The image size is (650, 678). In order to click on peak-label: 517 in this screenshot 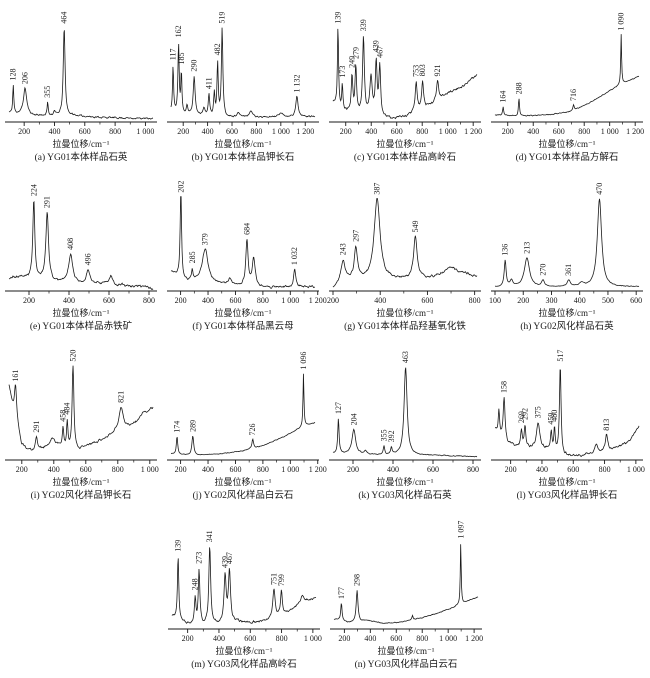, I will do `click(560, 356)`.